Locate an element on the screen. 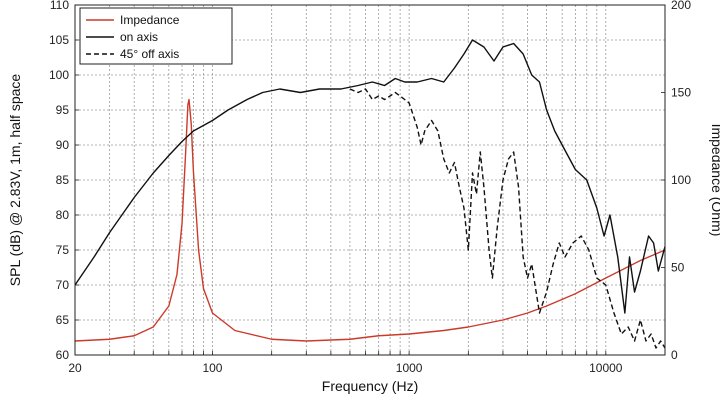 The width and height of the screenshot is (720, 400). y-axis-right-title: Impedance (Ohm) is located at coordinates (714, 180).